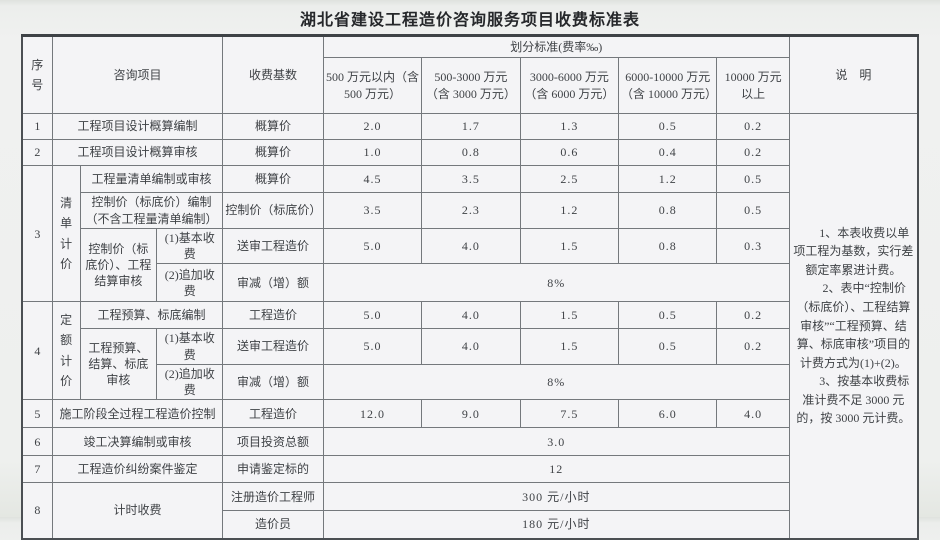  Describe the element at coordinates (372, 126) in the screenshot. I see `rate-cell: 2.0` at that location.